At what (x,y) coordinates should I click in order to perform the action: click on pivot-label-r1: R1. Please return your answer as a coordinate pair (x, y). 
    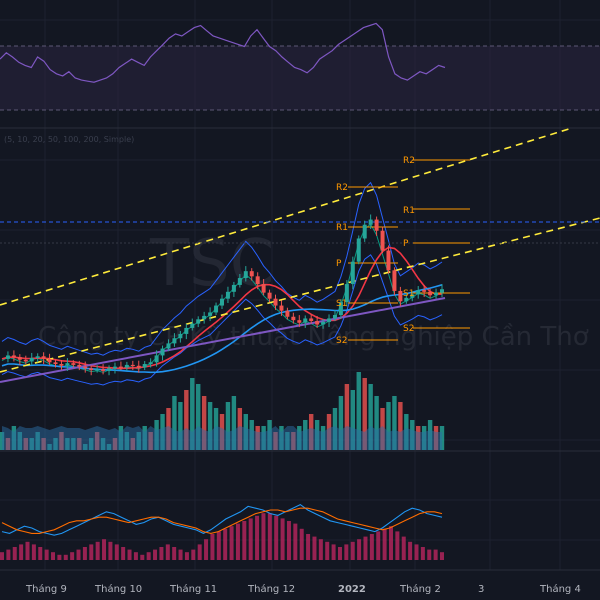
    Looking at the image, I should click on (409, 211).